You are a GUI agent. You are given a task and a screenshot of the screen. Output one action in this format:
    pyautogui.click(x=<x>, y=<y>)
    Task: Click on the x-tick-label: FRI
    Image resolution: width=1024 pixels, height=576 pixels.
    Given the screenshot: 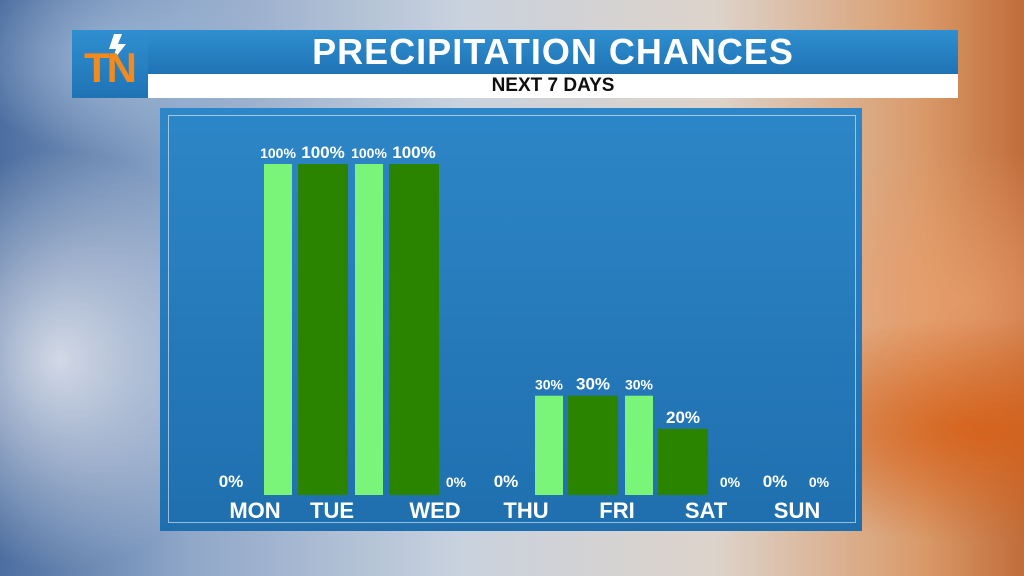 What is the action you would take?
    pyautogui.click(x=616, y=510)
    